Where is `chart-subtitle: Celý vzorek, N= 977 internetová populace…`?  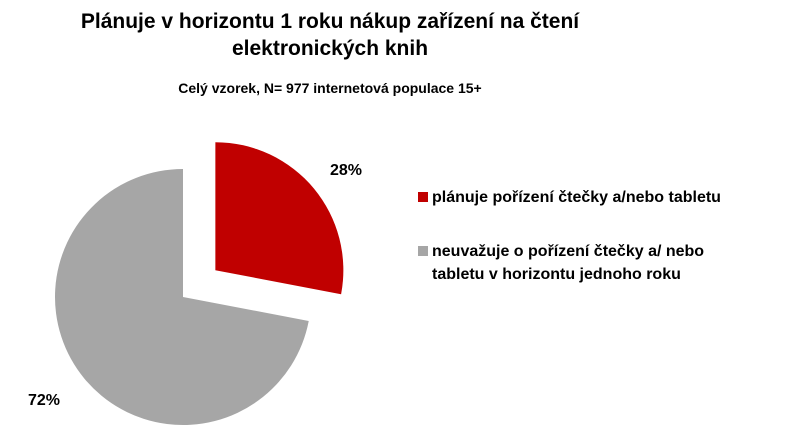 chart-subtitle: Celý vzorek, N= 977 internetová populace… is located at coordinates (330, 88).